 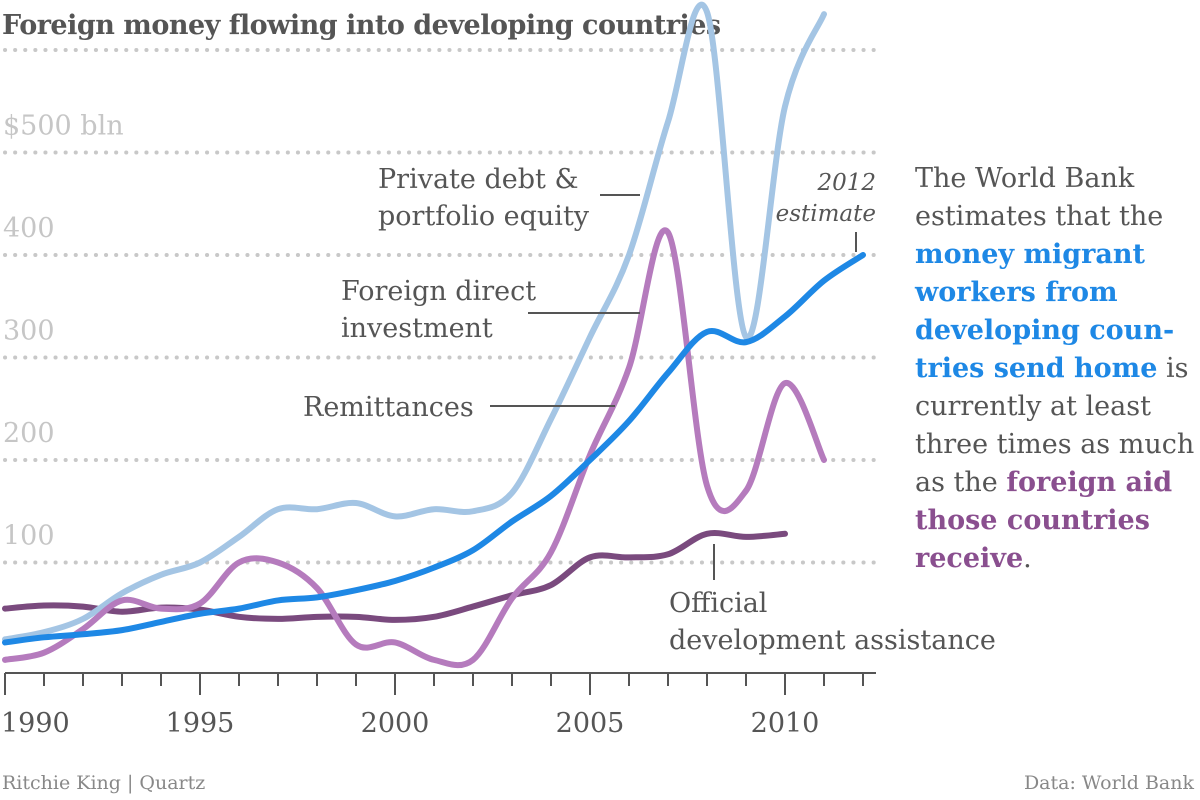 I want to click on label-remittances: Remittances, so click(x=388, y=407).